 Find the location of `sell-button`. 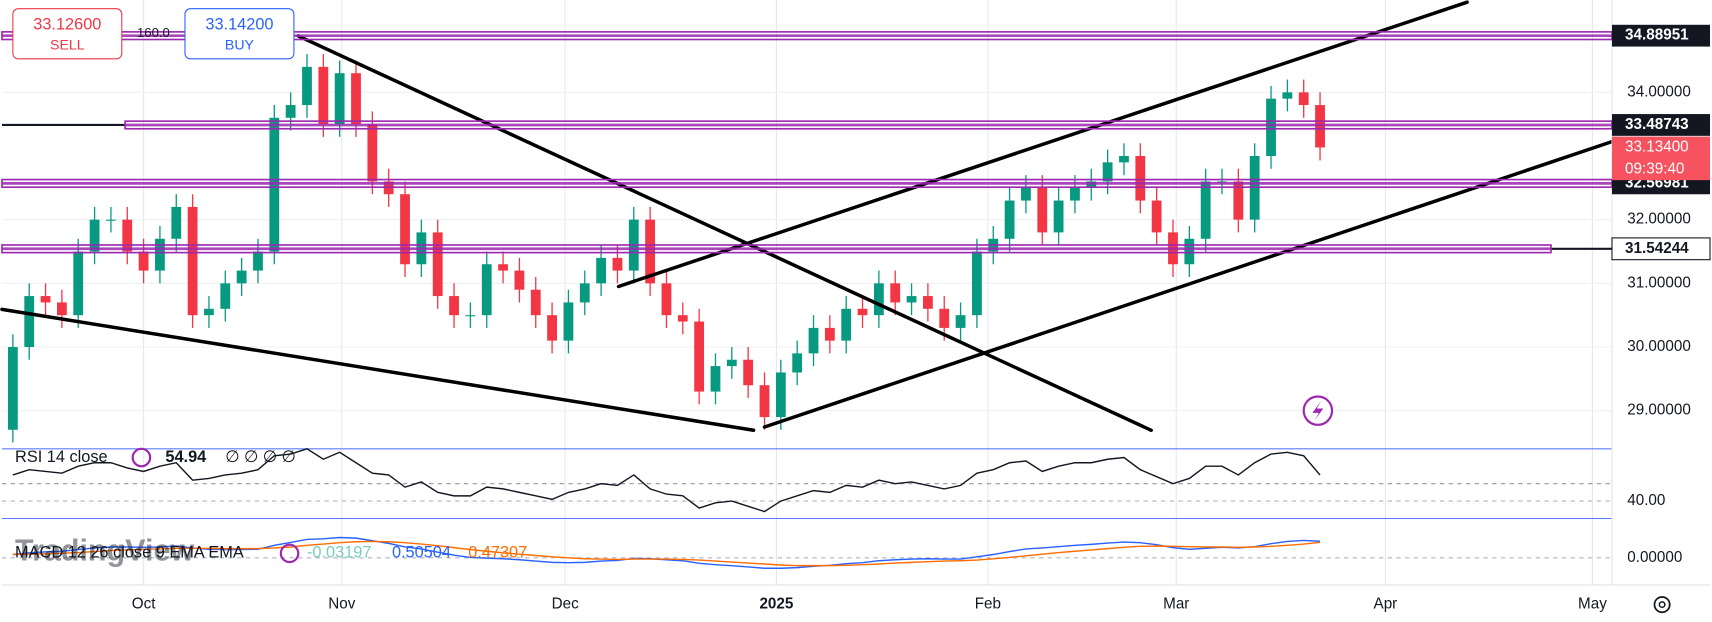

sell-button is located at coordinates (67, 34).